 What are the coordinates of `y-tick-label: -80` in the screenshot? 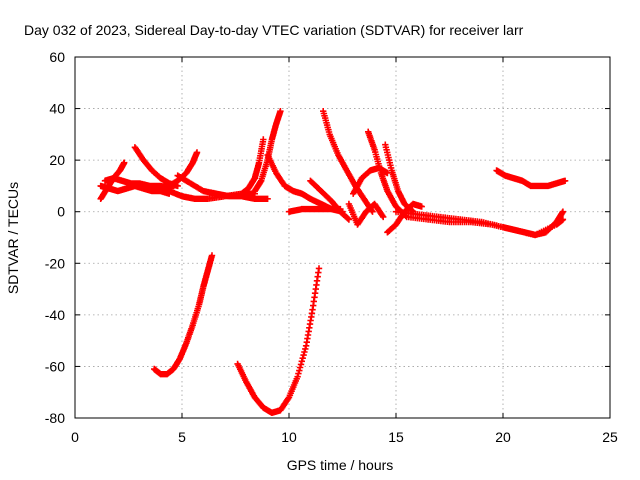 It's located at (55, 418).